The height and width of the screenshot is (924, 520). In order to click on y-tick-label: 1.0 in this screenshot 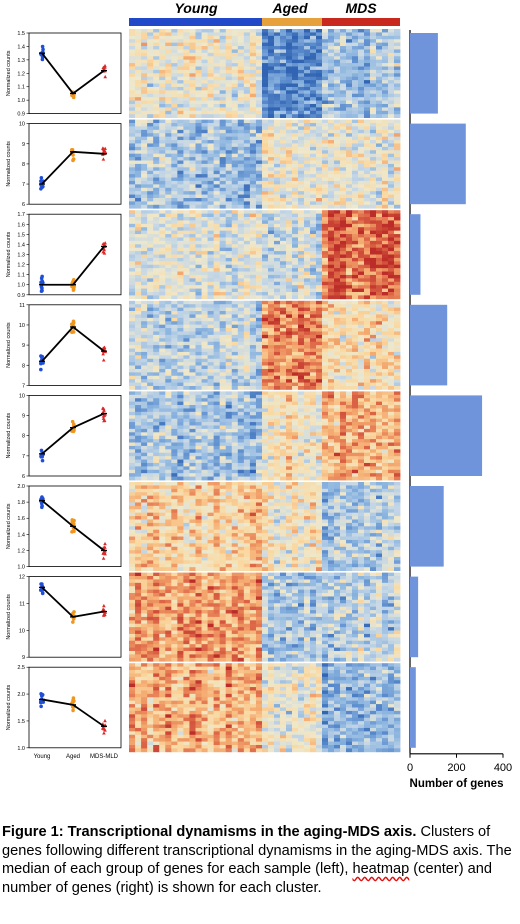, I will do `click(21, 286)`.